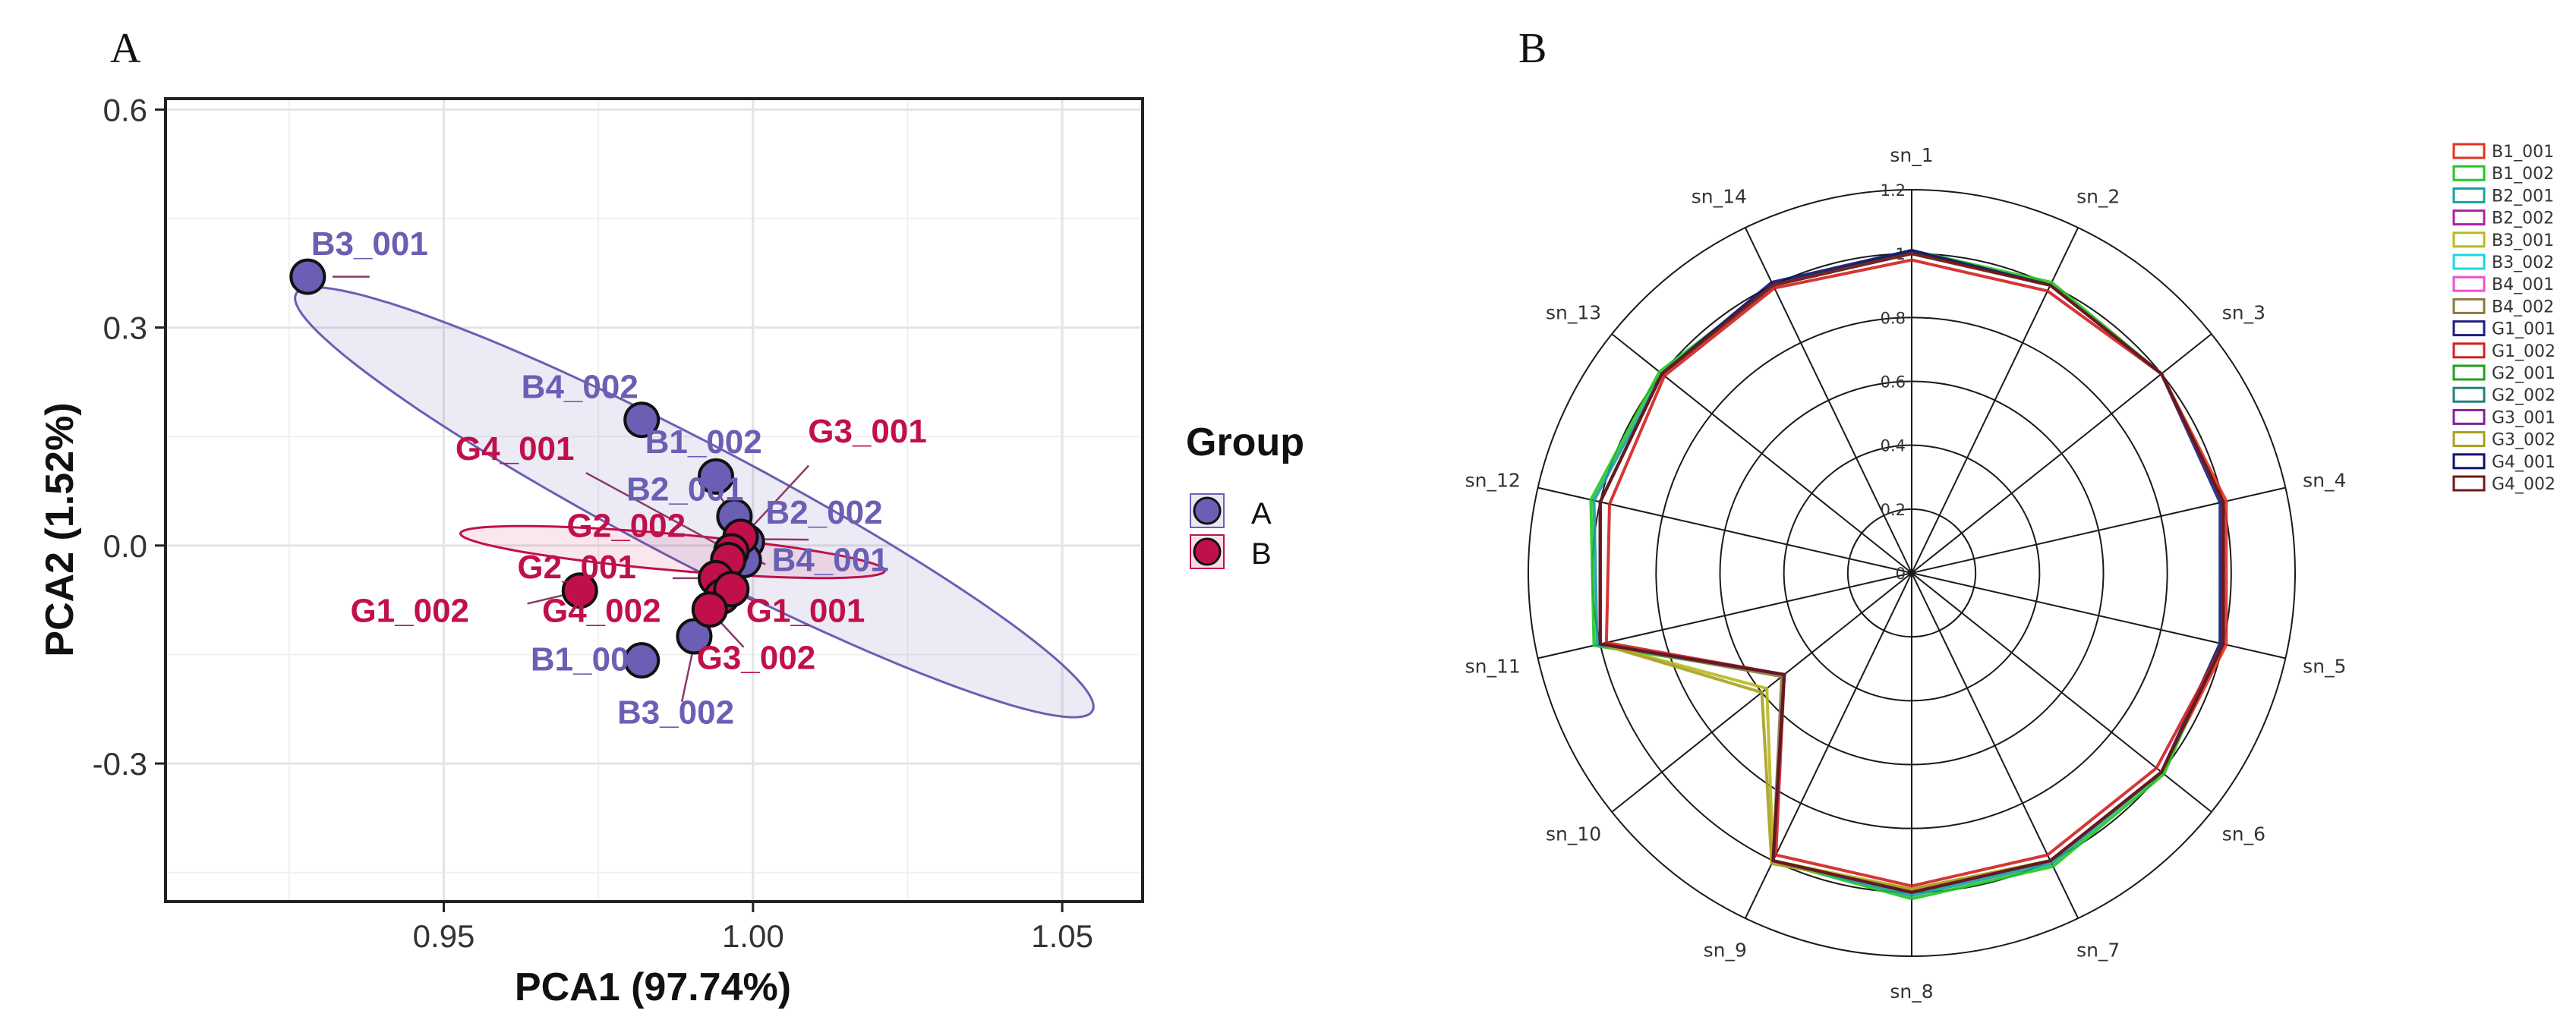 The height and width of the screenshot is (1023, 2576). Describe the element at coordinates (2524, 440) in the screenshot. I see `radar-legend-label: G3_002` at that location.